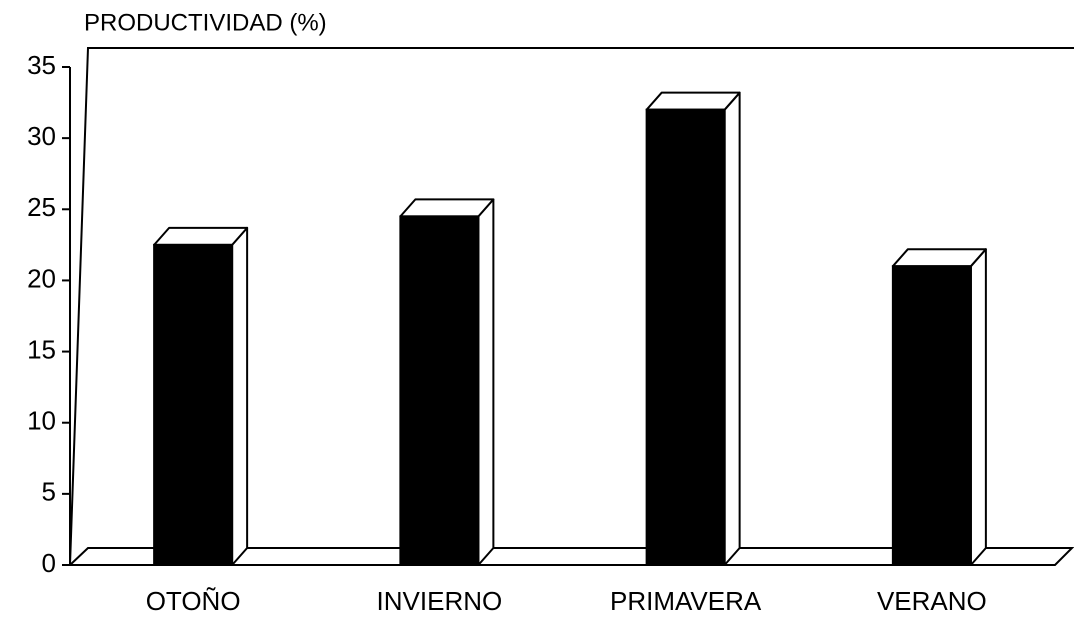  Describe the element at coordinates (49, 492) in the screenshot. I see `y-tick-label: 5` at that location.